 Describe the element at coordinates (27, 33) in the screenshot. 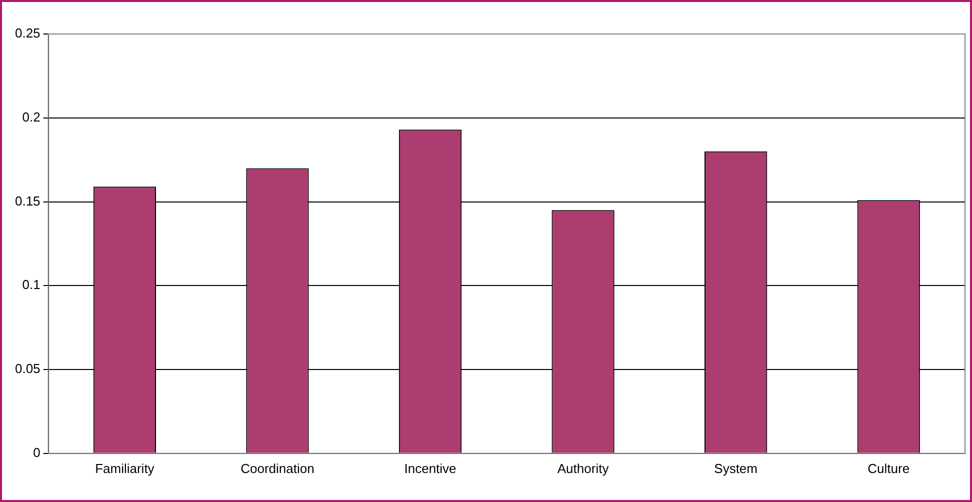

I see `y-tick-label: 0.25` at that location.